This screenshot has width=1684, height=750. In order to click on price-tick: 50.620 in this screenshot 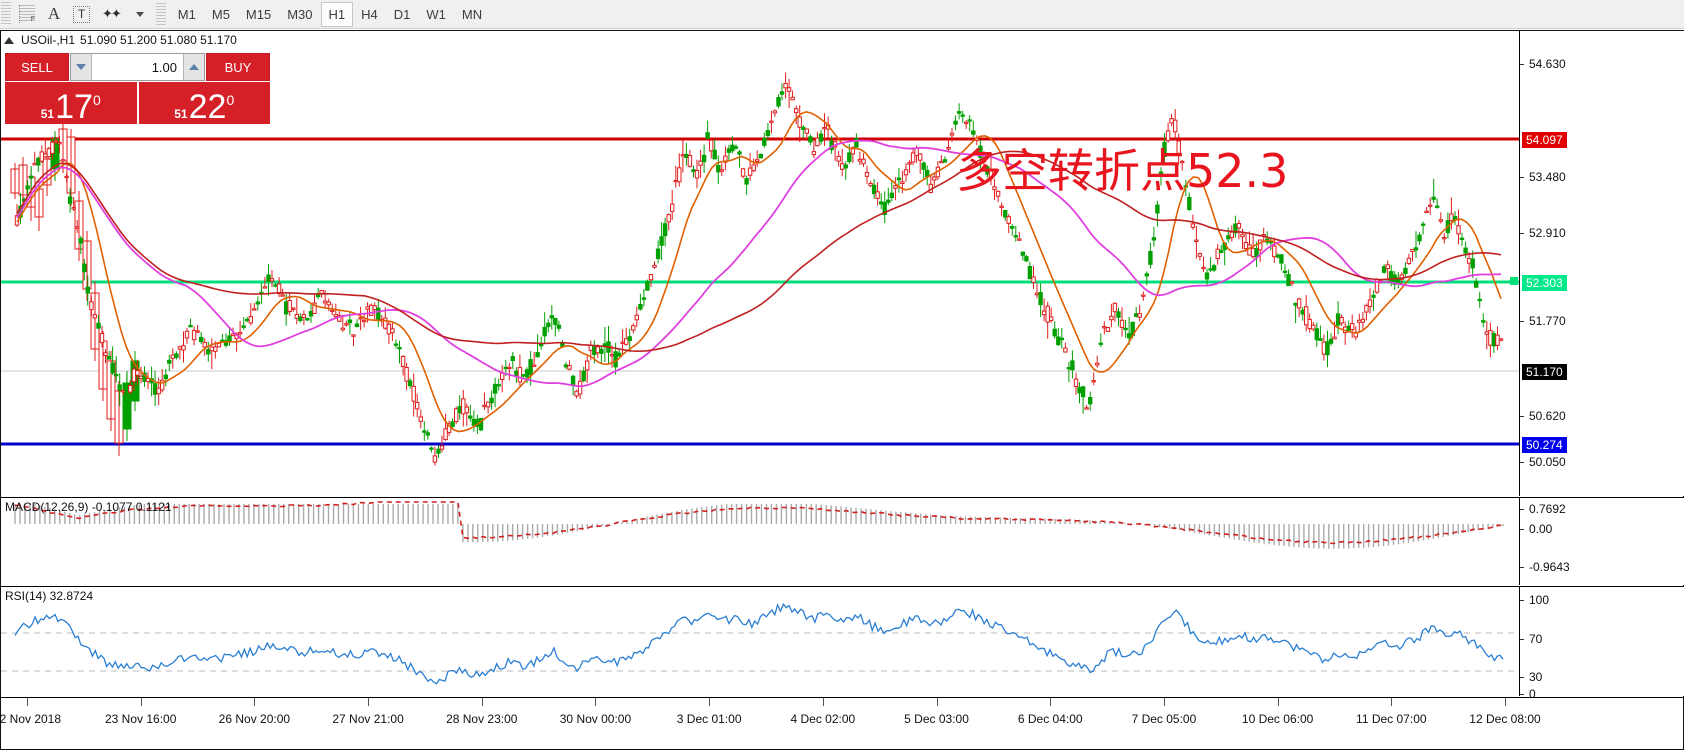, I will do `click(1543, 416)`.